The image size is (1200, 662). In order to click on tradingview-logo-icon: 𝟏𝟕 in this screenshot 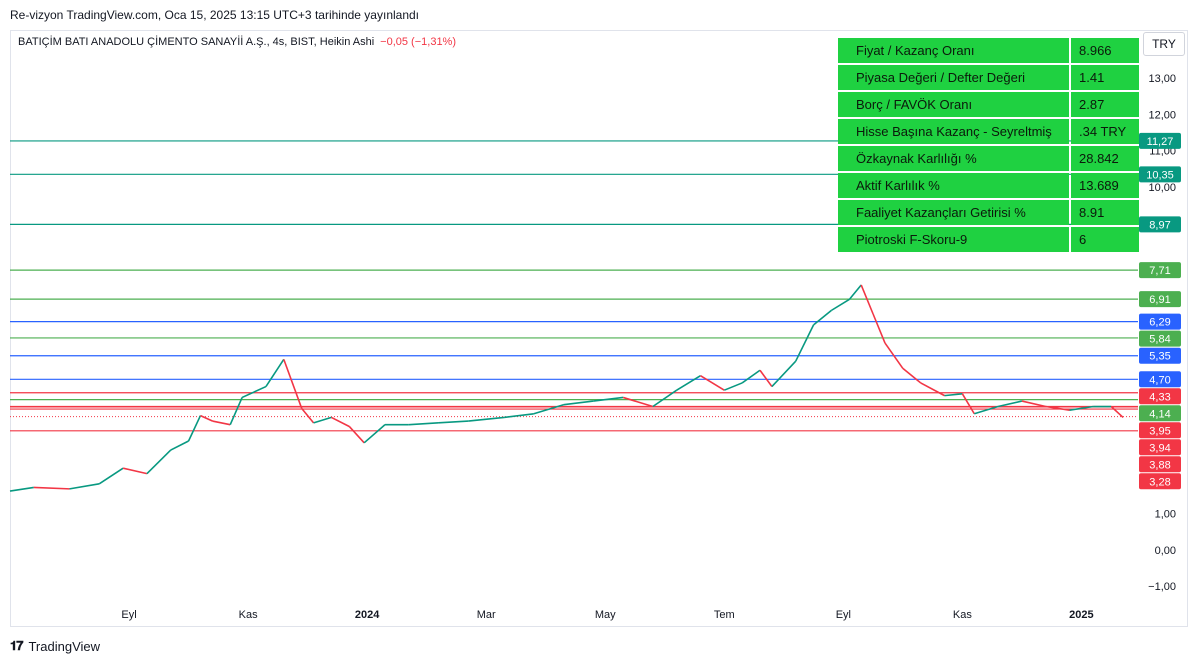, I will do `click(17, 645)`.